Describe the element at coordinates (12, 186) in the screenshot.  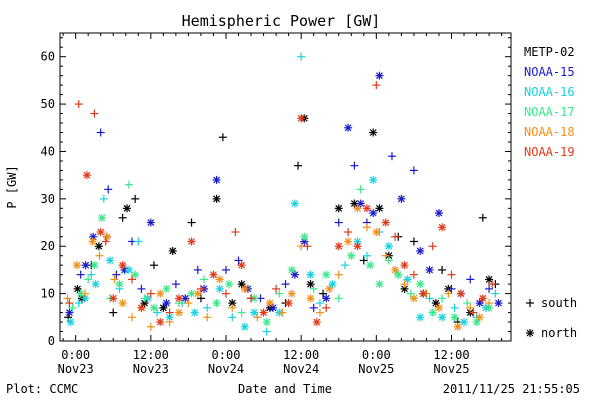
I see `y-axis-label: P [GW]` at that location.